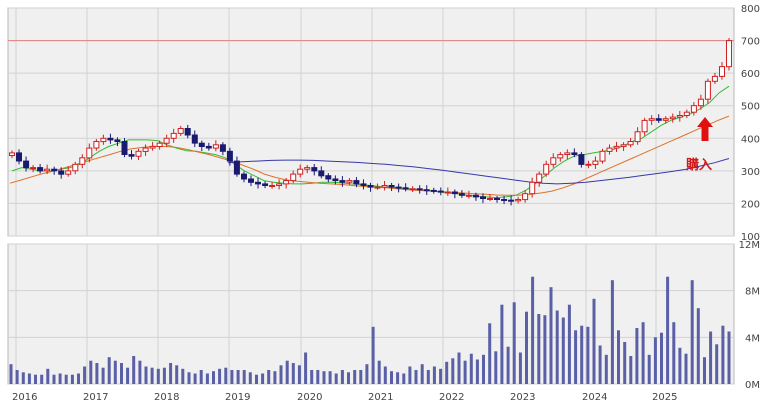 The image size is (766, 406). What do you see at coordinates (752, 385) in the screenshot?
I see `volume-tick-label: 0M` at bounding box center [752, 385].